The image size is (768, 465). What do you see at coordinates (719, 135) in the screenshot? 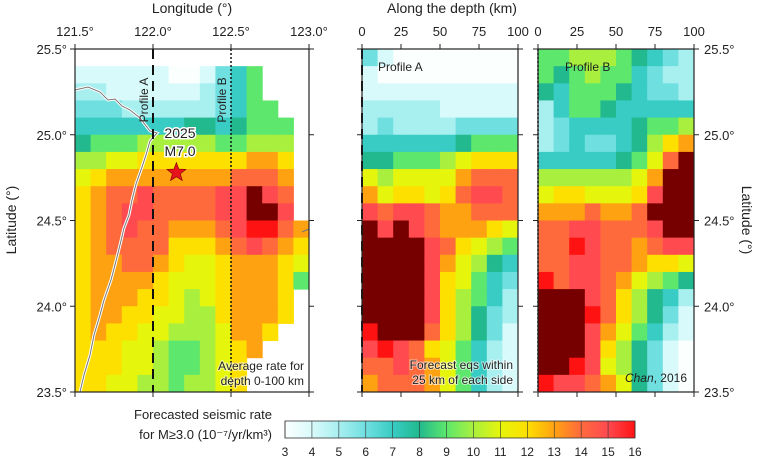
I see `y-tick-label: 25.0°` at bounding box center [719, 135].